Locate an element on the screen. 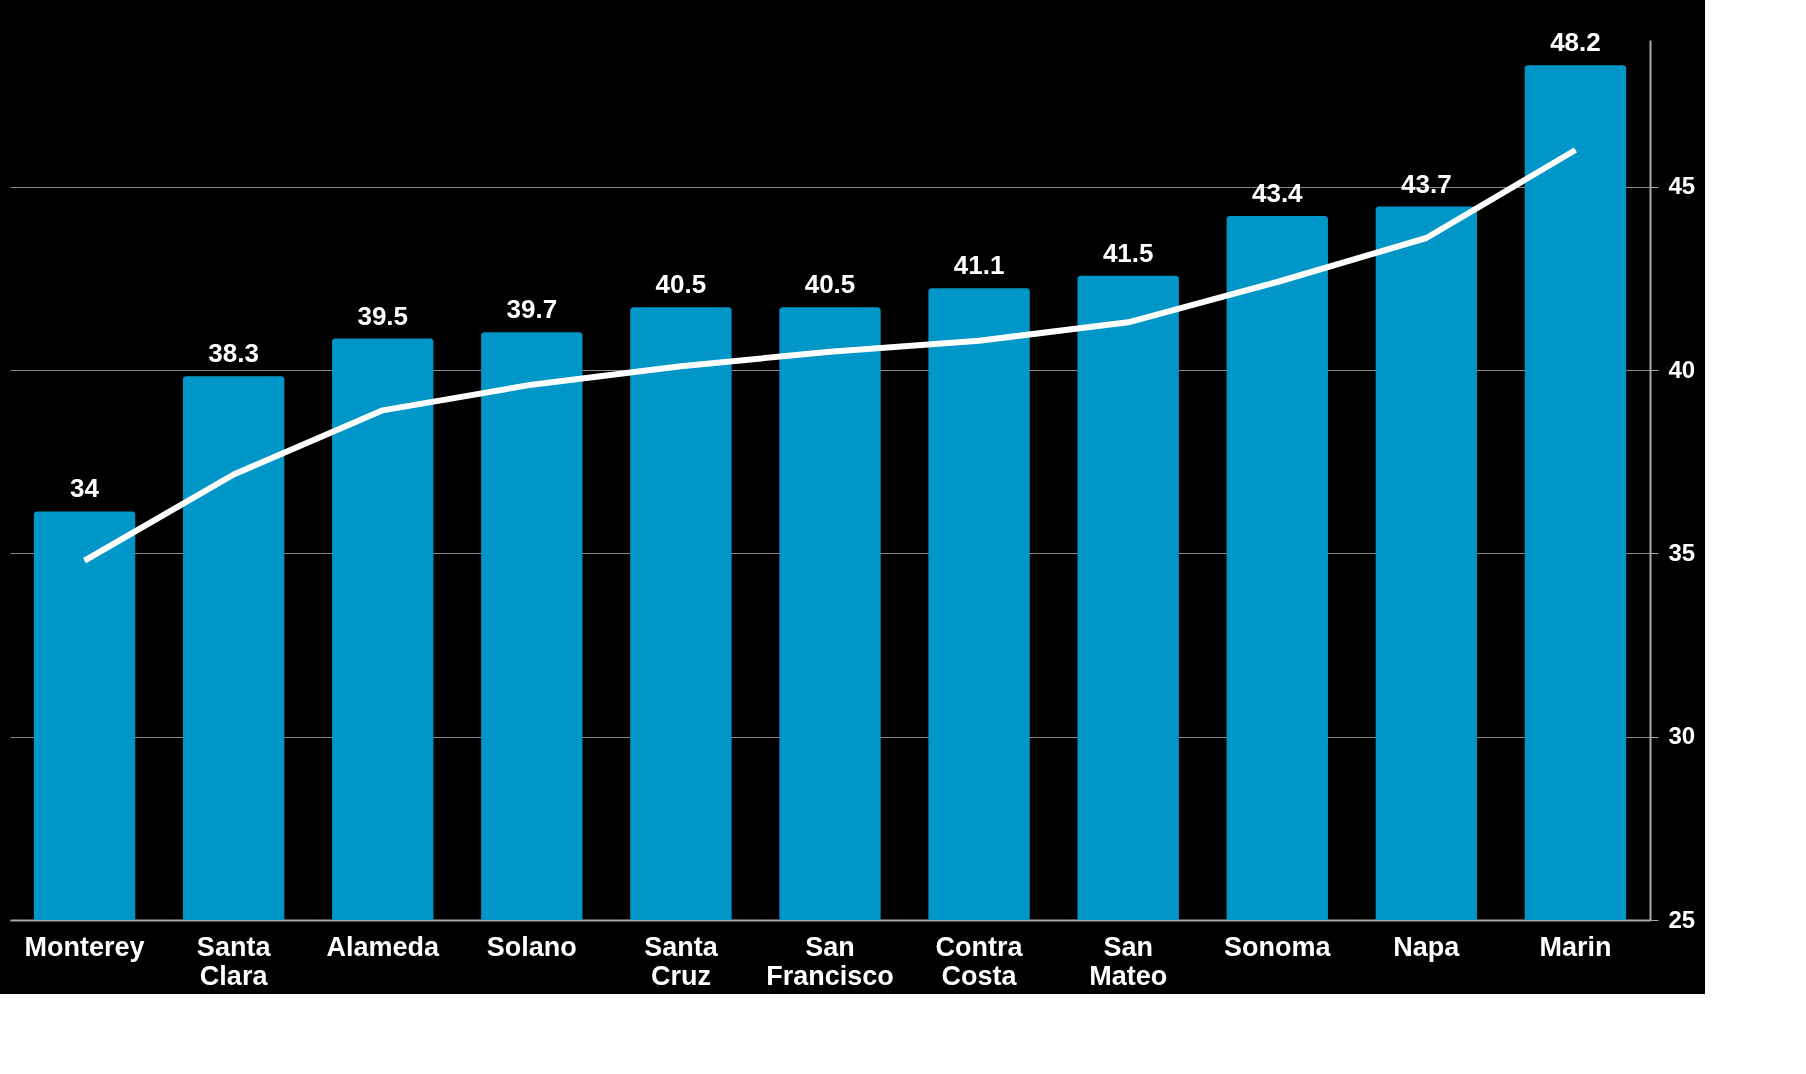  x-tick-label: Solano is located at coordinates (531, 946).